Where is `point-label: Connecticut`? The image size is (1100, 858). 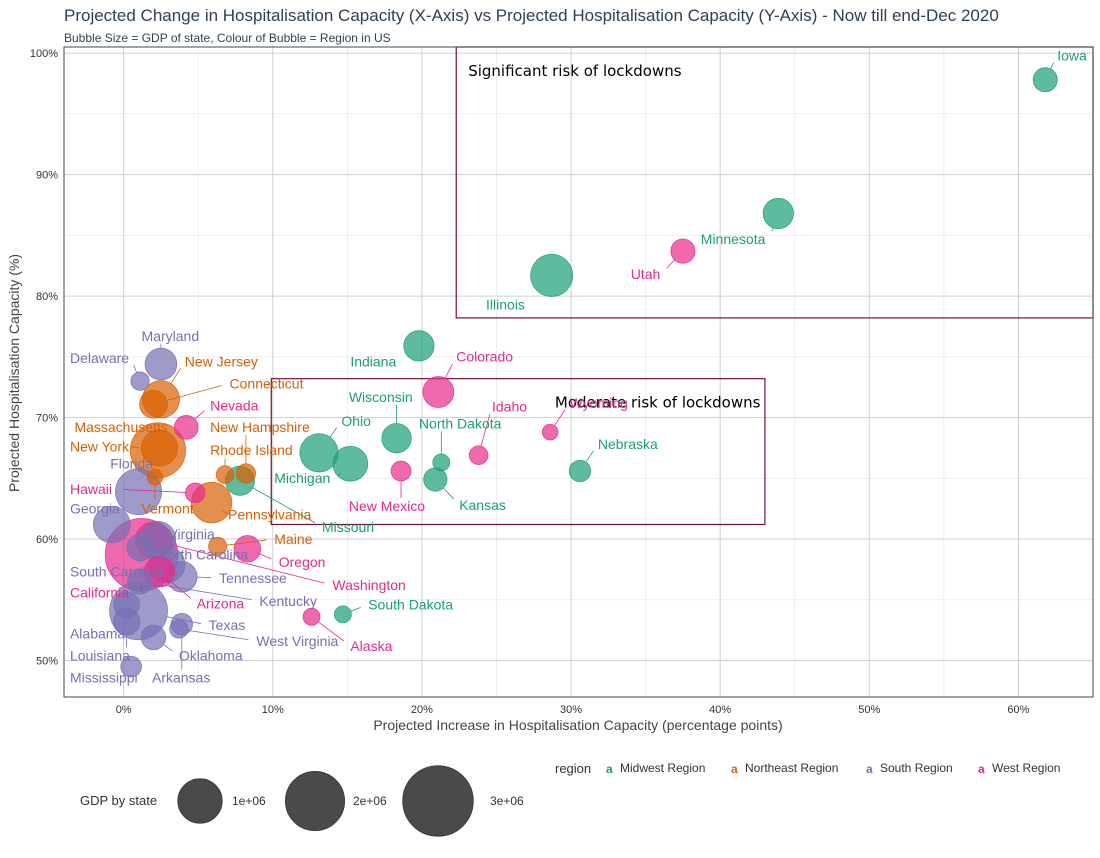
point-label: Connecticut is located at coordinates (267, 383).